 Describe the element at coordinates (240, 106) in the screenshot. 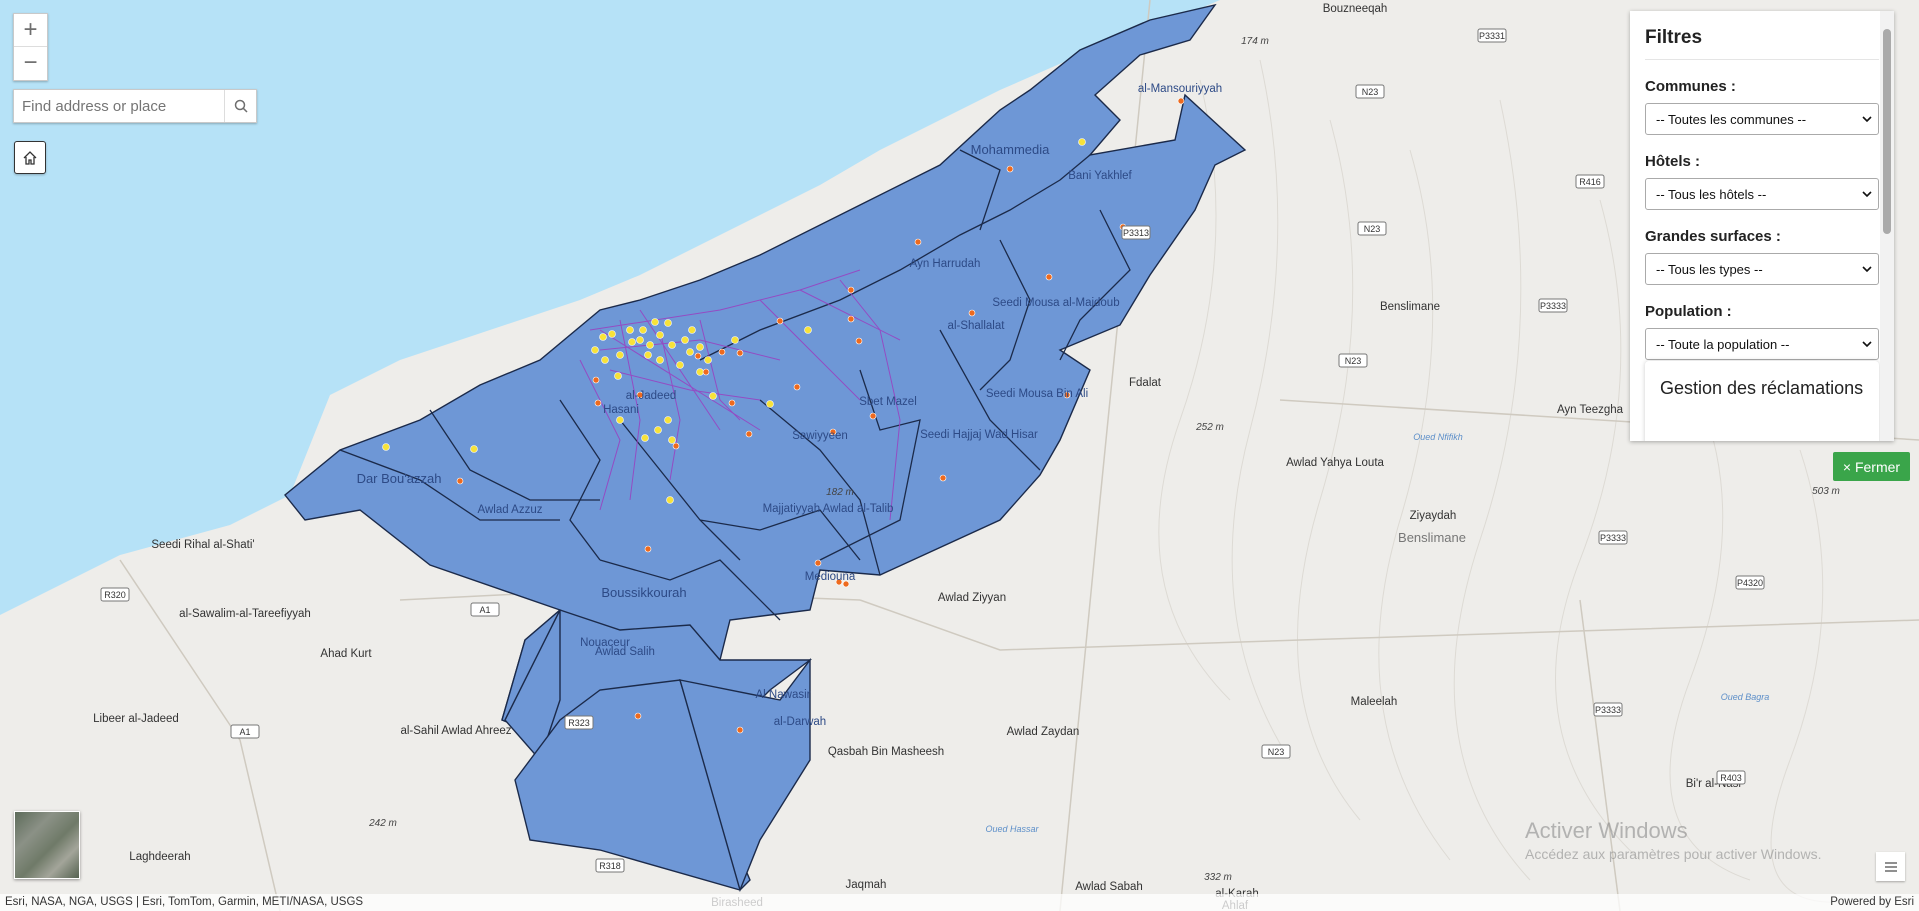

I see `search-button` at that location.